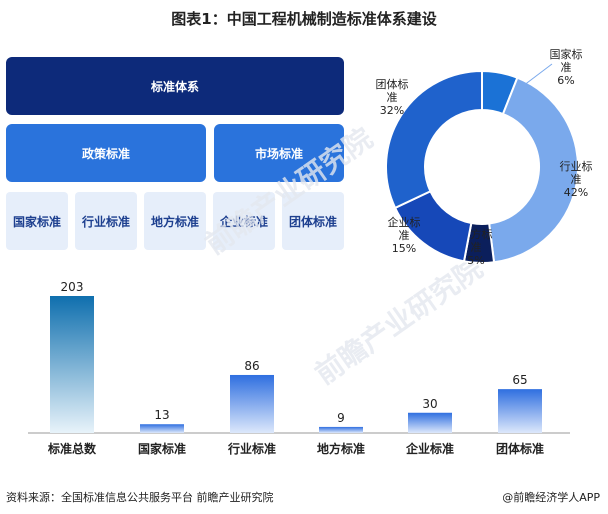 This screenshot has width=608, height=514. What do you see at coordinates (392, 110) in the screenshot?
I see `slice-percent-label: 32%` at bounding box center [392, 110].